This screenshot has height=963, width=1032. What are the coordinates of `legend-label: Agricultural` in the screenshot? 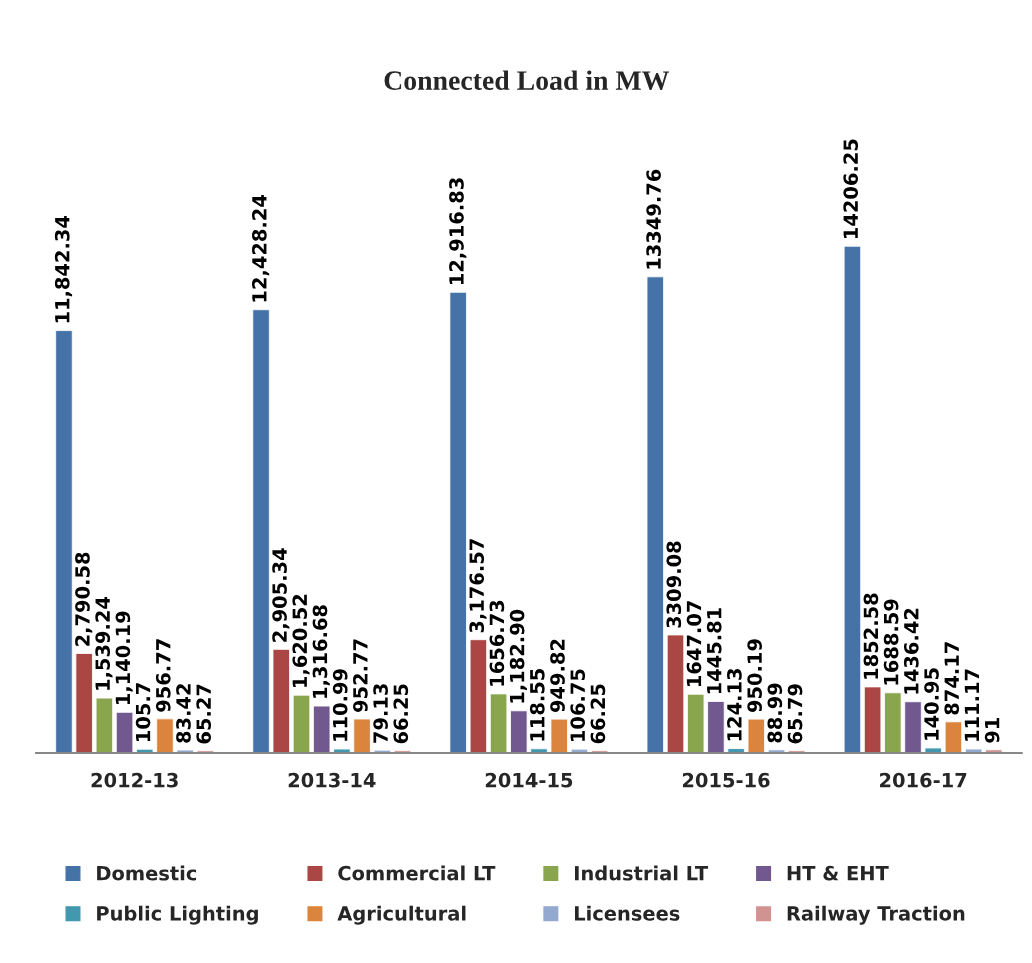 It's located at (401, 915).